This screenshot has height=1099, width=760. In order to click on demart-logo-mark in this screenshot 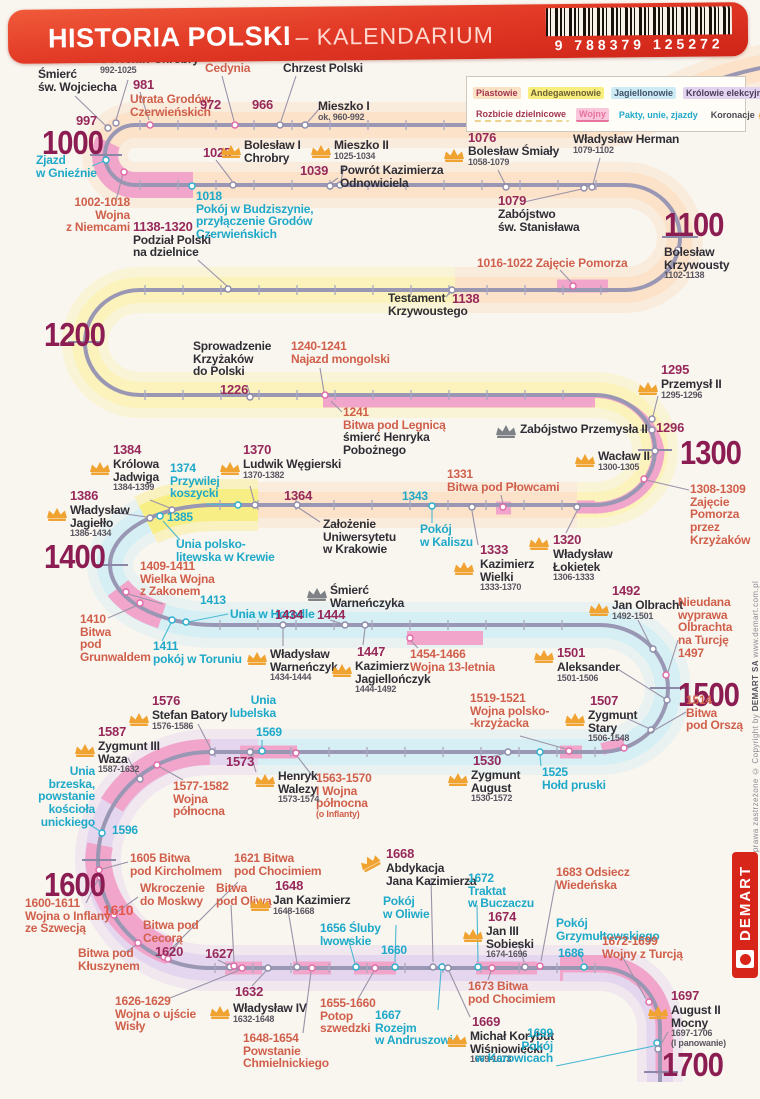, I will do `click(745, 959)`.